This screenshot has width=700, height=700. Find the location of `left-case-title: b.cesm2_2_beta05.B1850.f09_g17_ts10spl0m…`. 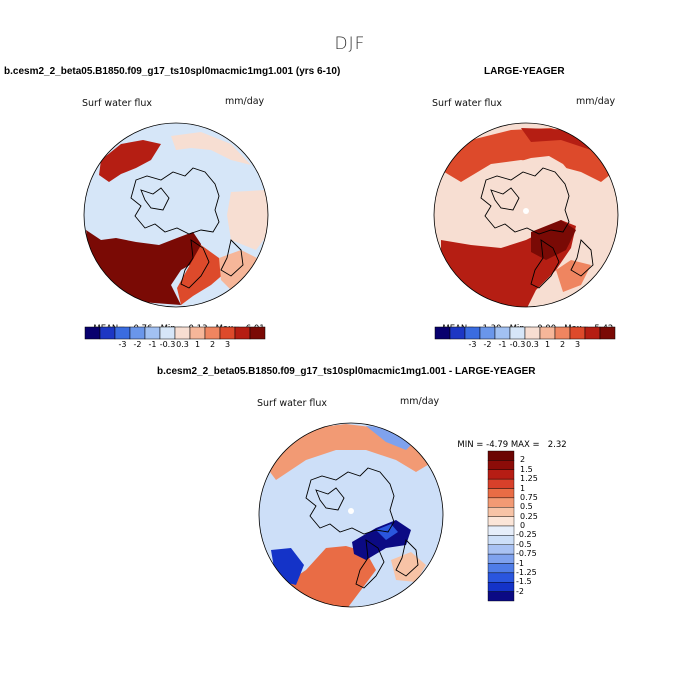

left-case-title: b.cesm2_2_beta05.B1850.f09_g17_ts10spl0m… is located at coordinates (172, 71).